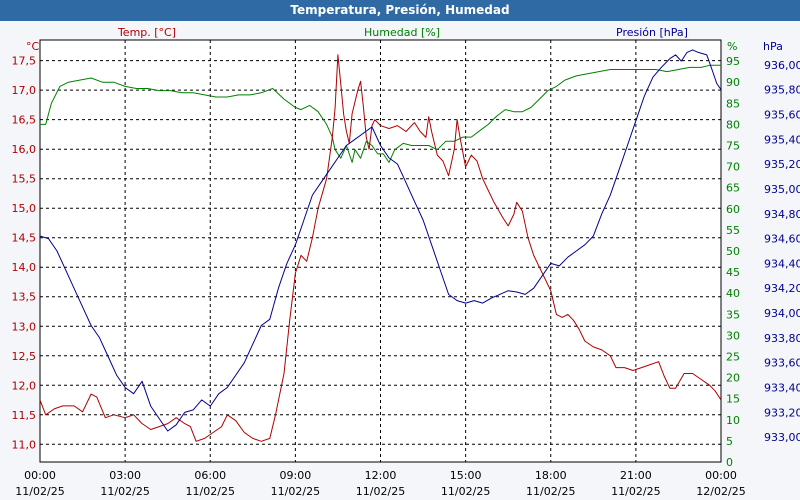 This screenshot has height=500, width=800. I want to click on humidity-tick-label: 65, so click(733, 188).